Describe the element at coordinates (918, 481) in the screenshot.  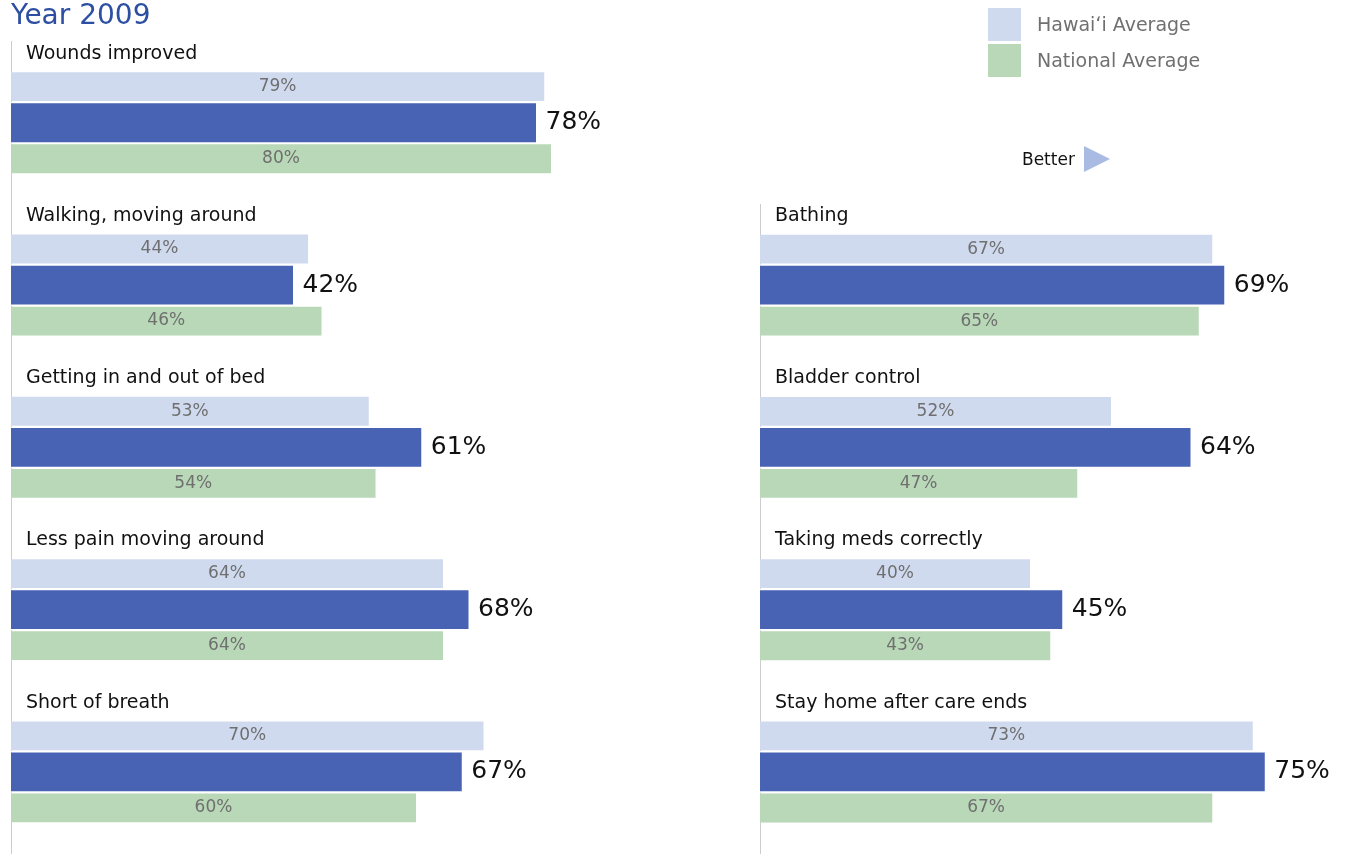
I see `data-label: 47%` at that location.